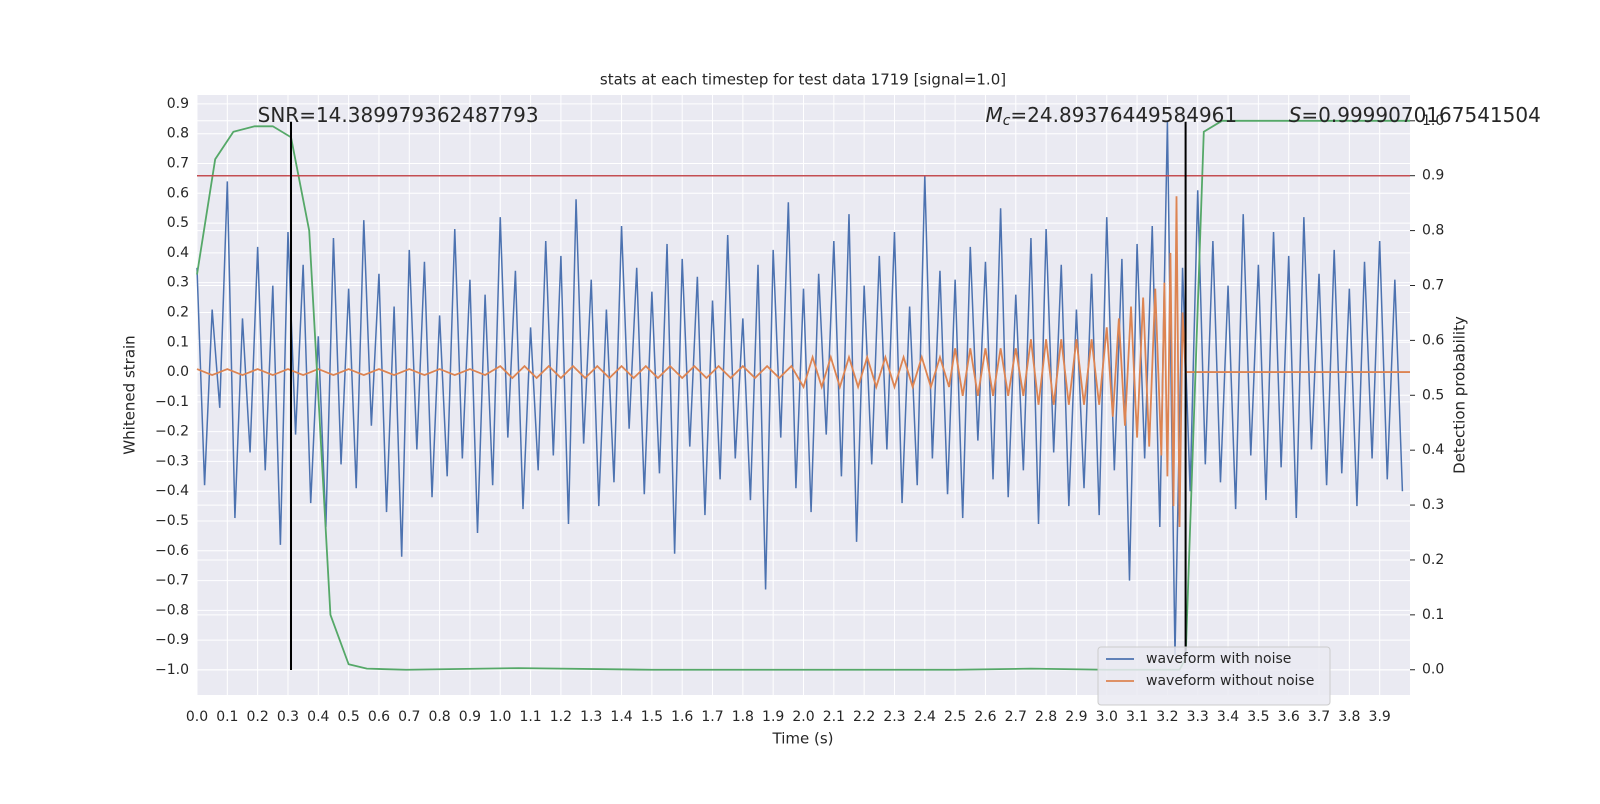 The width and height of the screenshot is (1600, 804). I want to click on x-tick-label: 2.3, so click(894, 717).